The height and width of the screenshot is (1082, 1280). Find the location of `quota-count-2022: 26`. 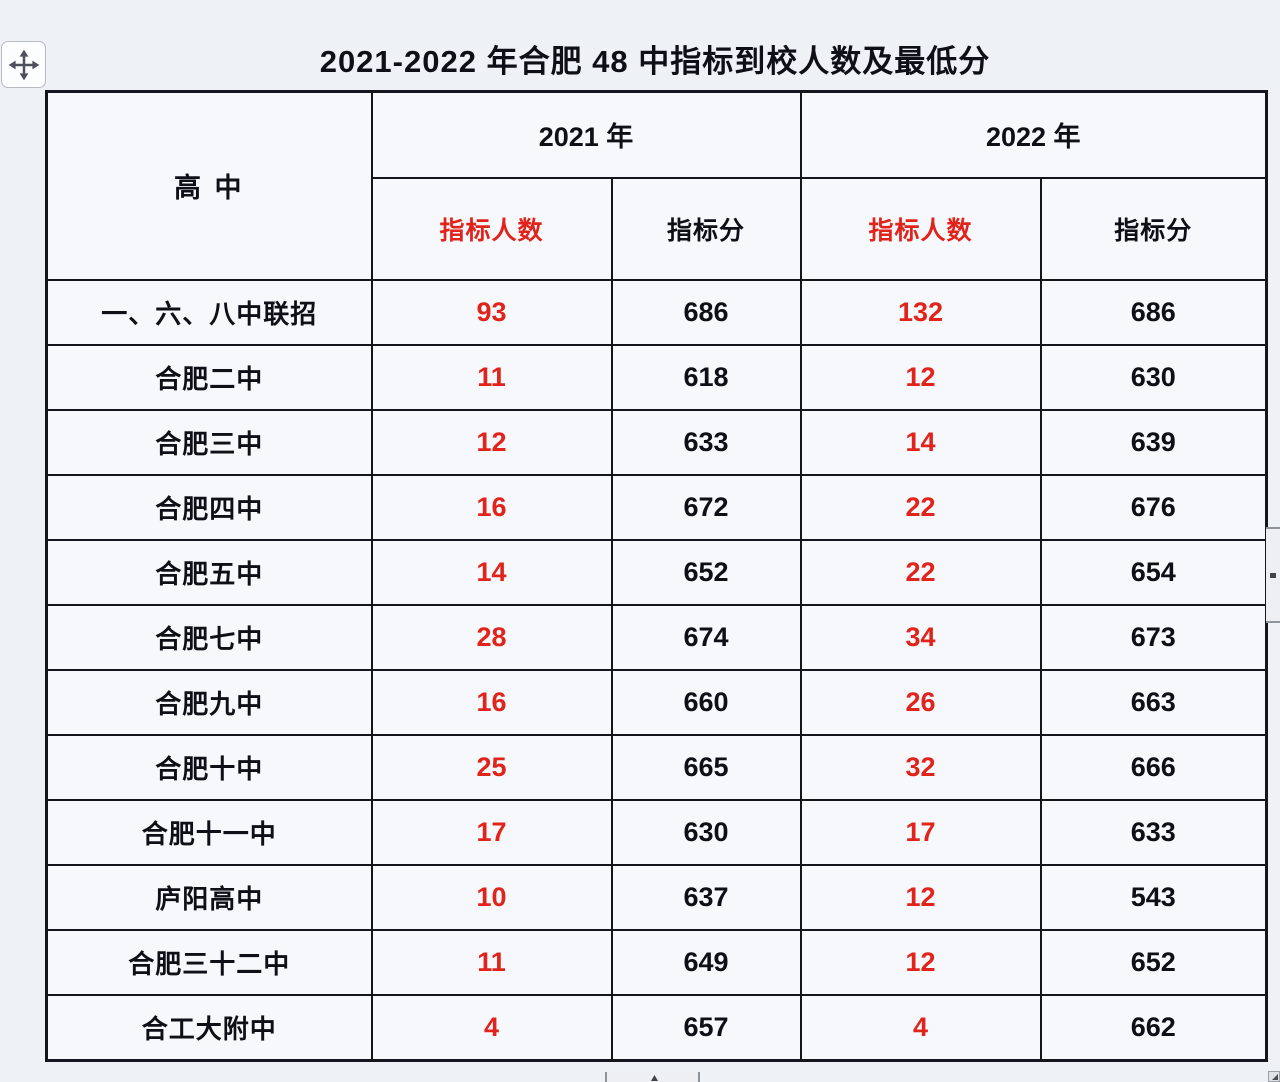

quota-count-2022: 26 is located at coordinates (920, 702).